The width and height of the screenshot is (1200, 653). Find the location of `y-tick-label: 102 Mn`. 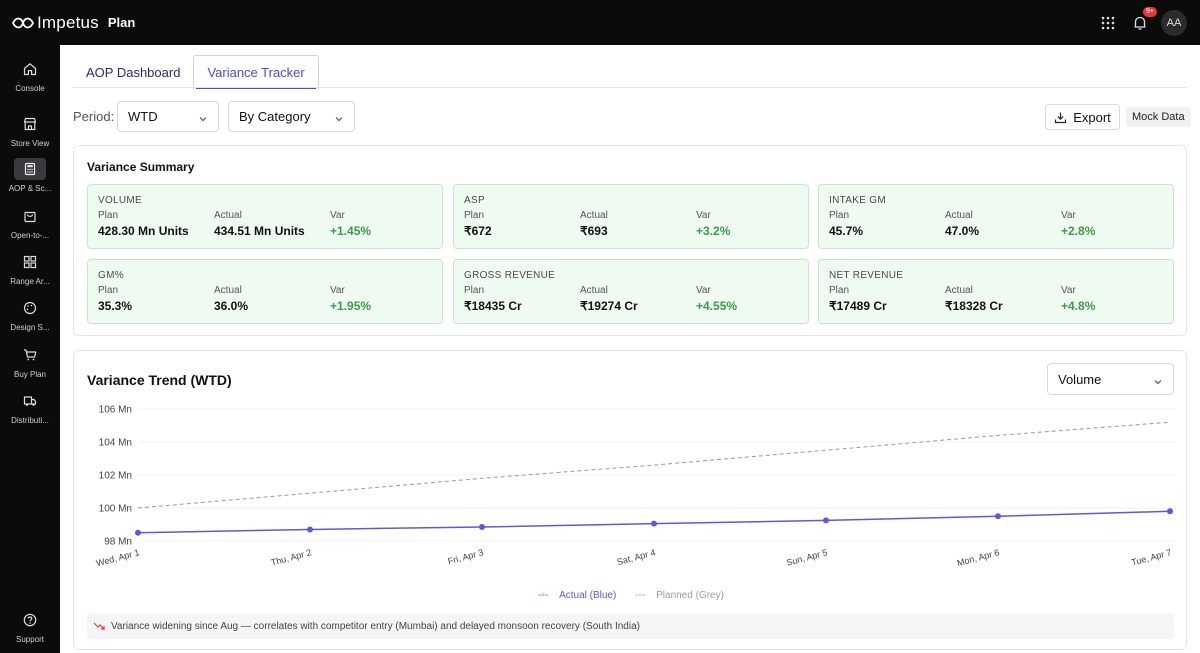

y-tick-label: 102 Mn is located at coordinates (115, 476).